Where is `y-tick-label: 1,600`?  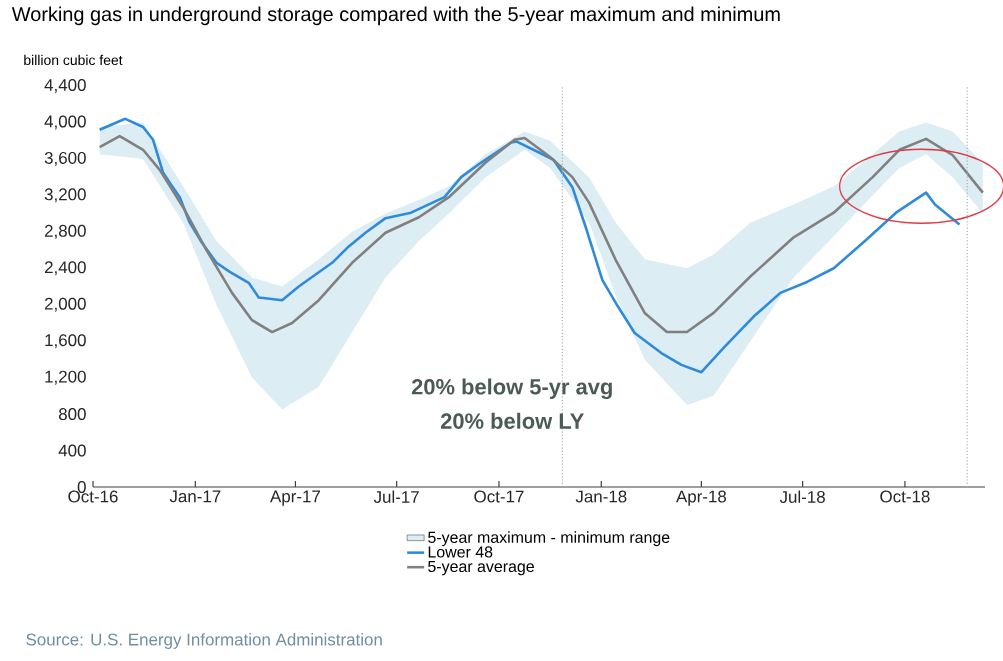 y-tick-label: 1,600 is located at coordinates (65, 341).